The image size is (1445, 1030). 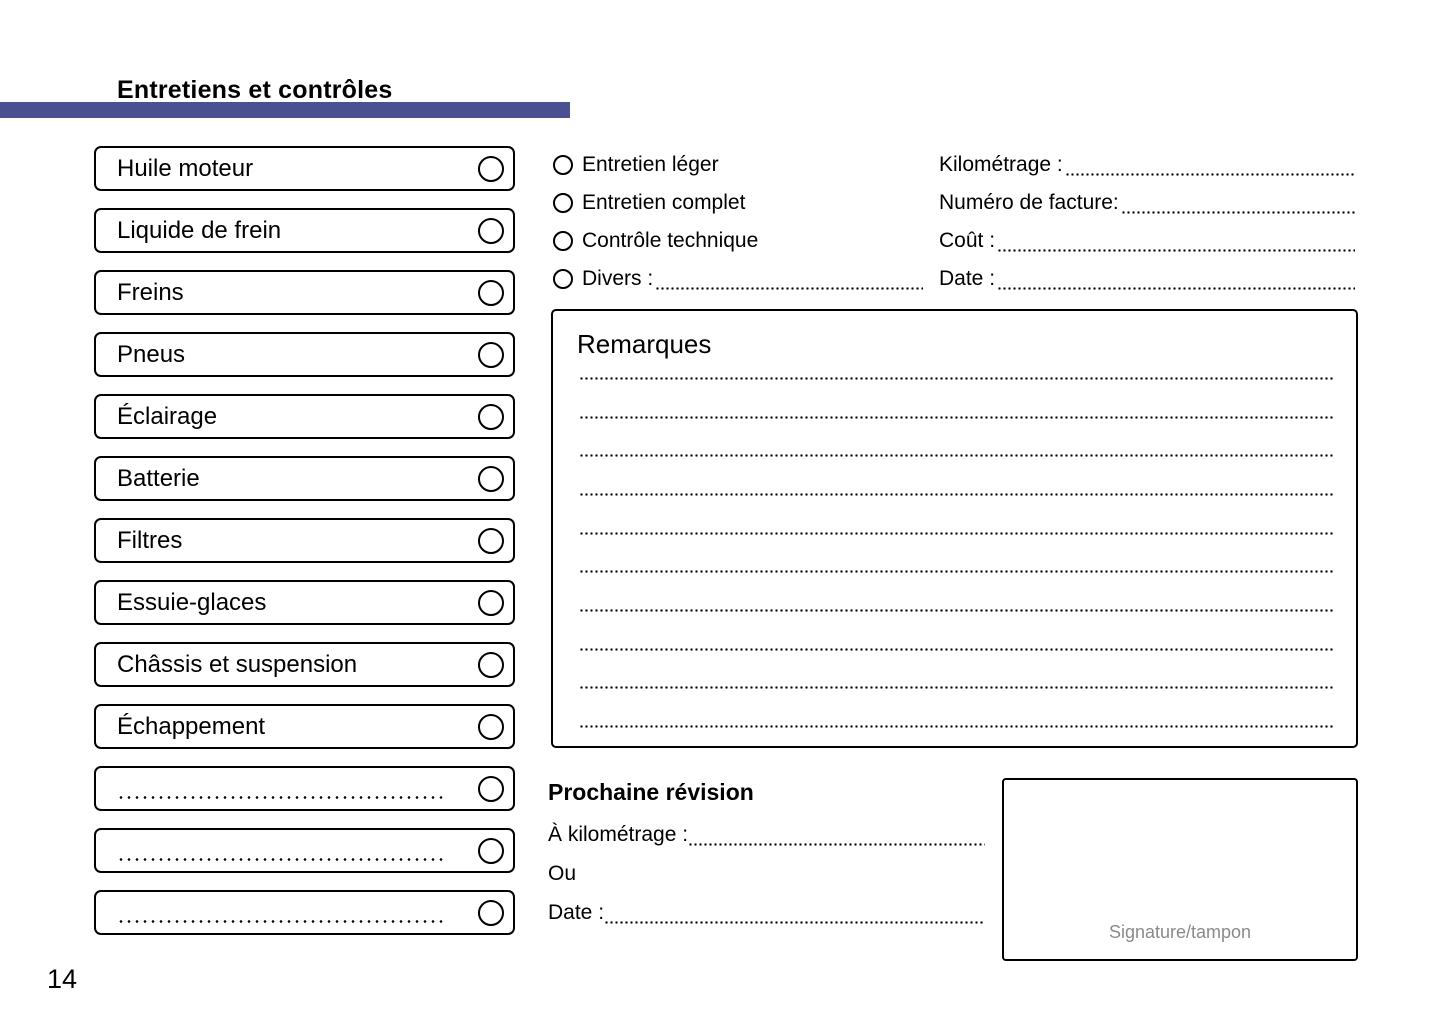 I want to click on checklist-row: Freins, so click(x=304, y=292).